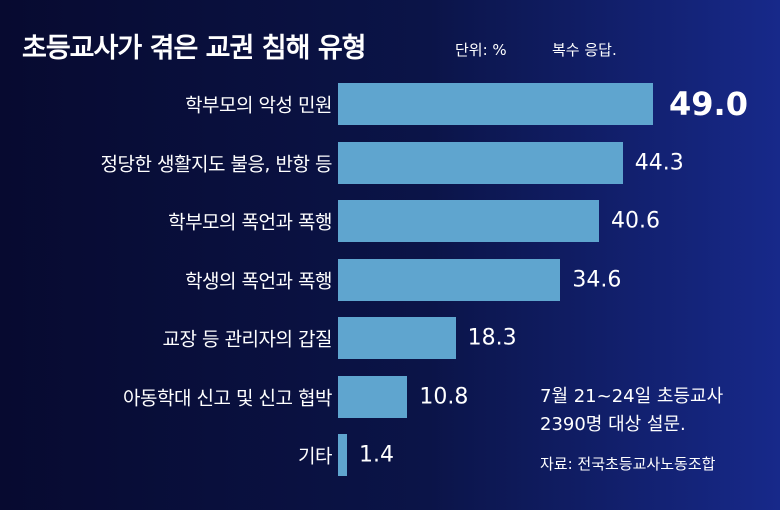 The image size is (780, 510). What do you see at coordinates (708, 104) in the screenshot?
I see `value-label: 49.0` at bounding box center [708, 104].